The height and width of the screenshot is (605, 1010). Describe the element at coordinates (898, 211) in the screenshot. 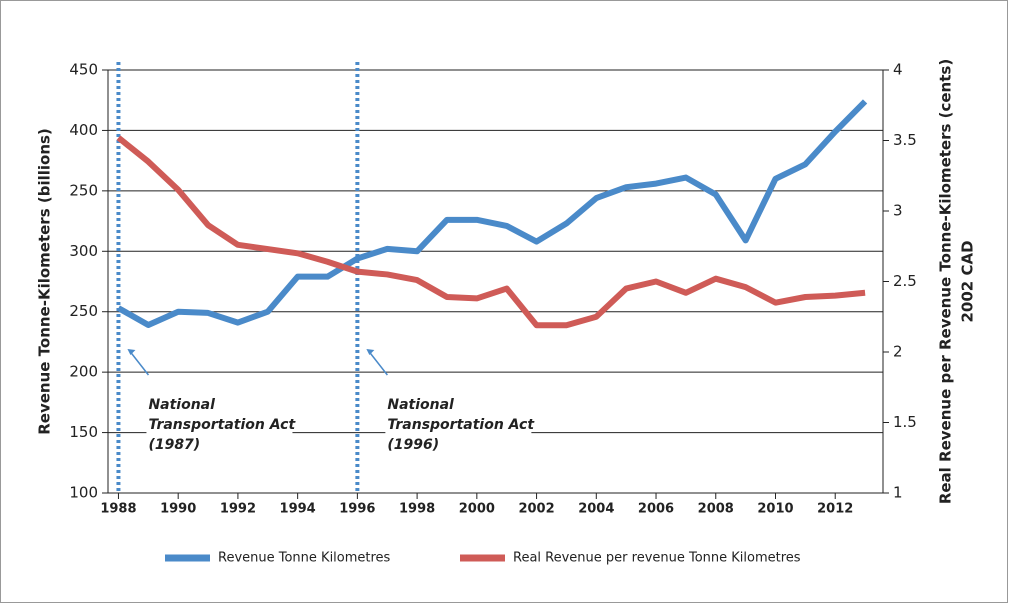

I see `y2-tick-label: 3` at that location.